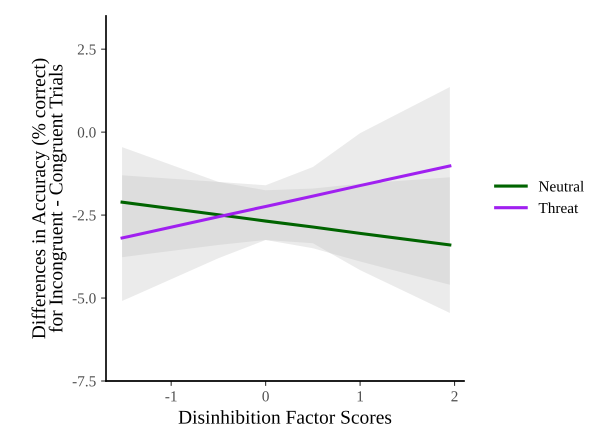  Describe the element at coordinates (171, 396) in the screenshot. I see `x-tick-label: -1` at that location.